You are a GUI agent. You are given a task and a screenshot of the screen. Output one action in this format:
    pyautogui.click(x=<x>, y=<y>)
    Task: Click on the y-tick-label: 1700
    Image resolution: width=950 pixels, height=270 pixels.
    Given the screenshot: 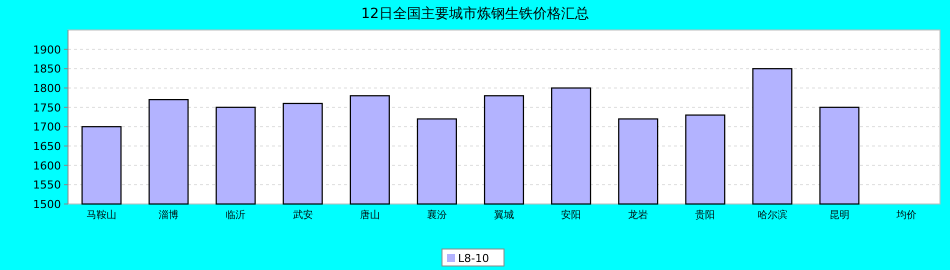 What is the action you would take?
    pyautogui.click(x=47, y=127)
    